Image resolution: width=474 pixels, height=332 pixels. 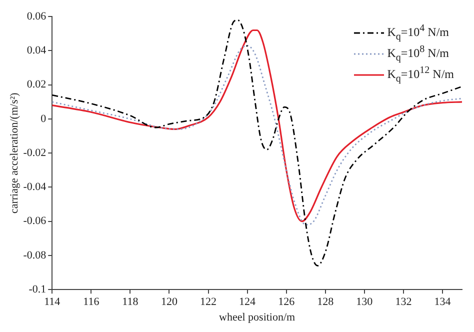 I want to click on y-tick-label: -0.06, so click(x=35, y=221).